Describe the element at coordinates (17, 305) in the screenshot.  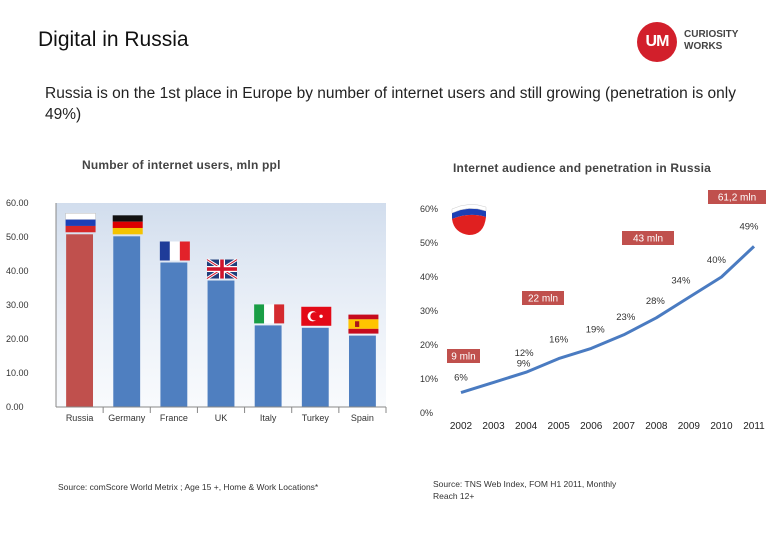
I see `bar-y-tick: 30.00` at that location.